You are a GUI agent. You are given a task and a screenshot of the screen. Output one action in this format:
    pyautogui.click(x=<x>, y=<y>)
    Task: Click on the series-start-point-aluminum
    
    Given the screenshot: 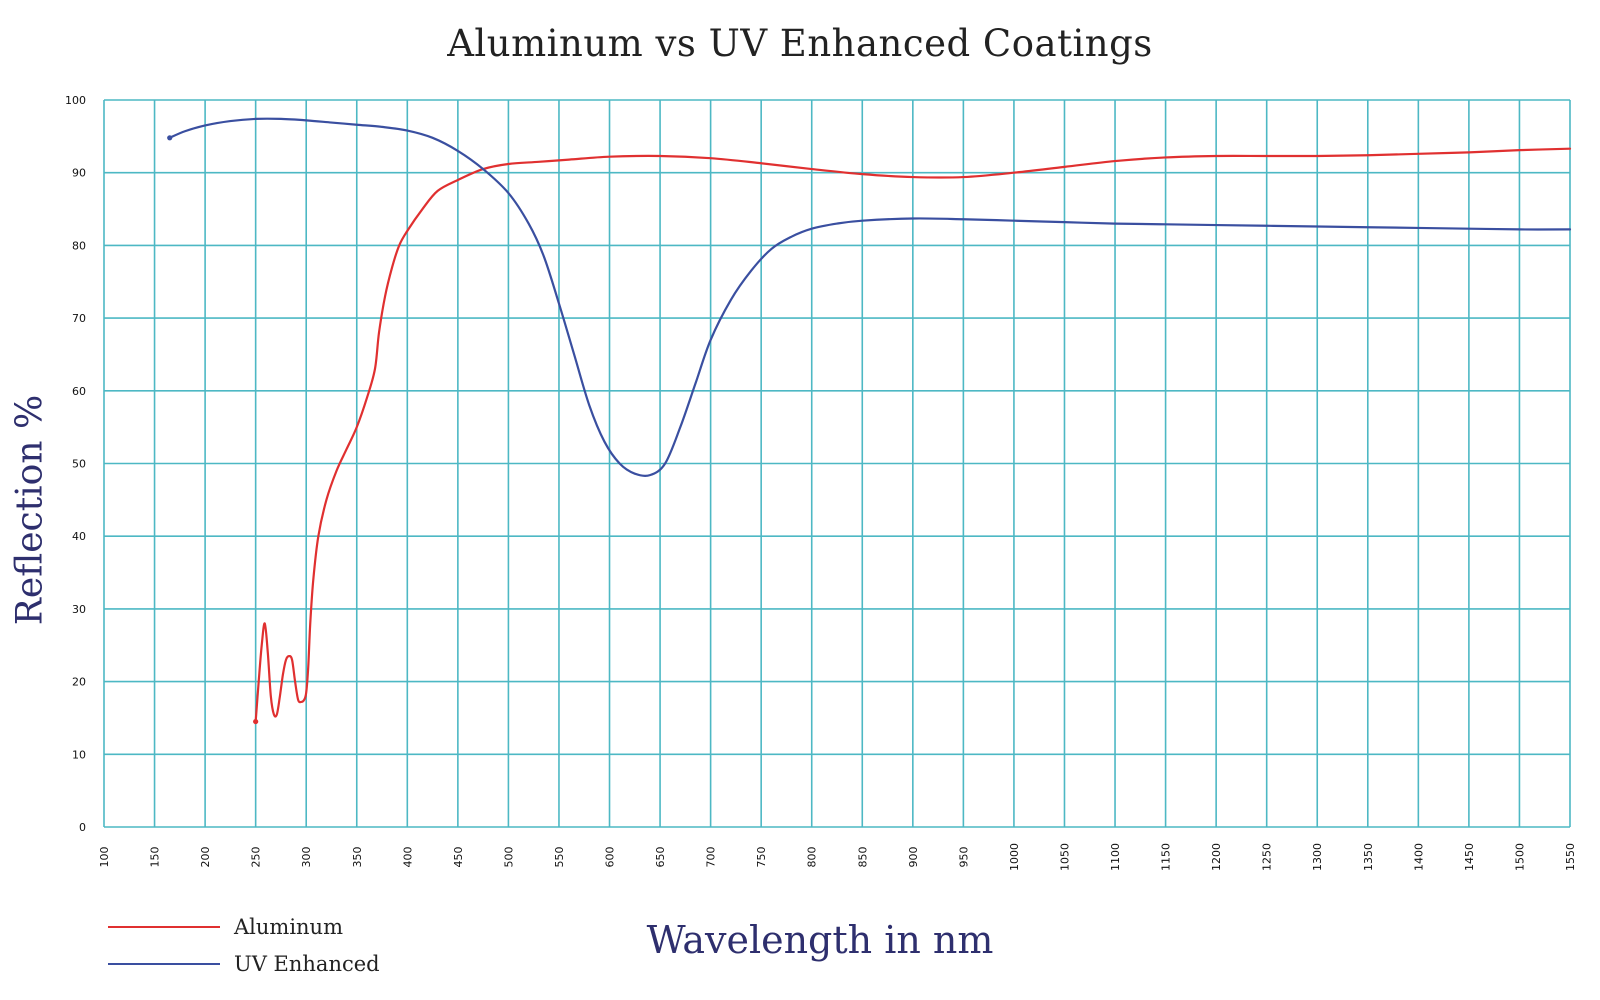 What is the action you would take?
    pyautogui.click(x=256, y=721)
    